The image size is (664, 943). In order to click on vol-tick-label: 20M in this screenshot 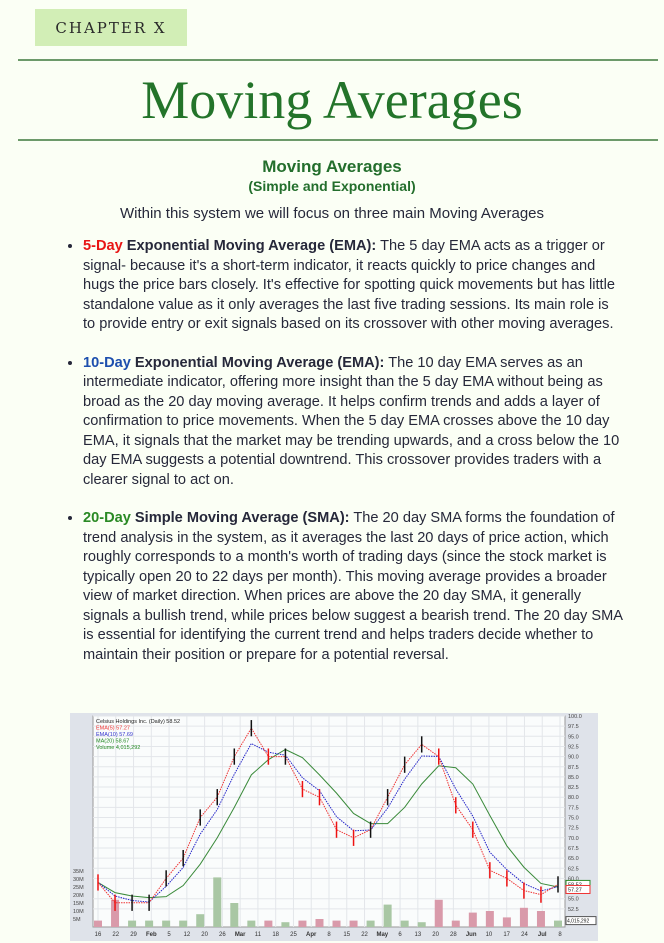, I will do `click(78, 896)`.